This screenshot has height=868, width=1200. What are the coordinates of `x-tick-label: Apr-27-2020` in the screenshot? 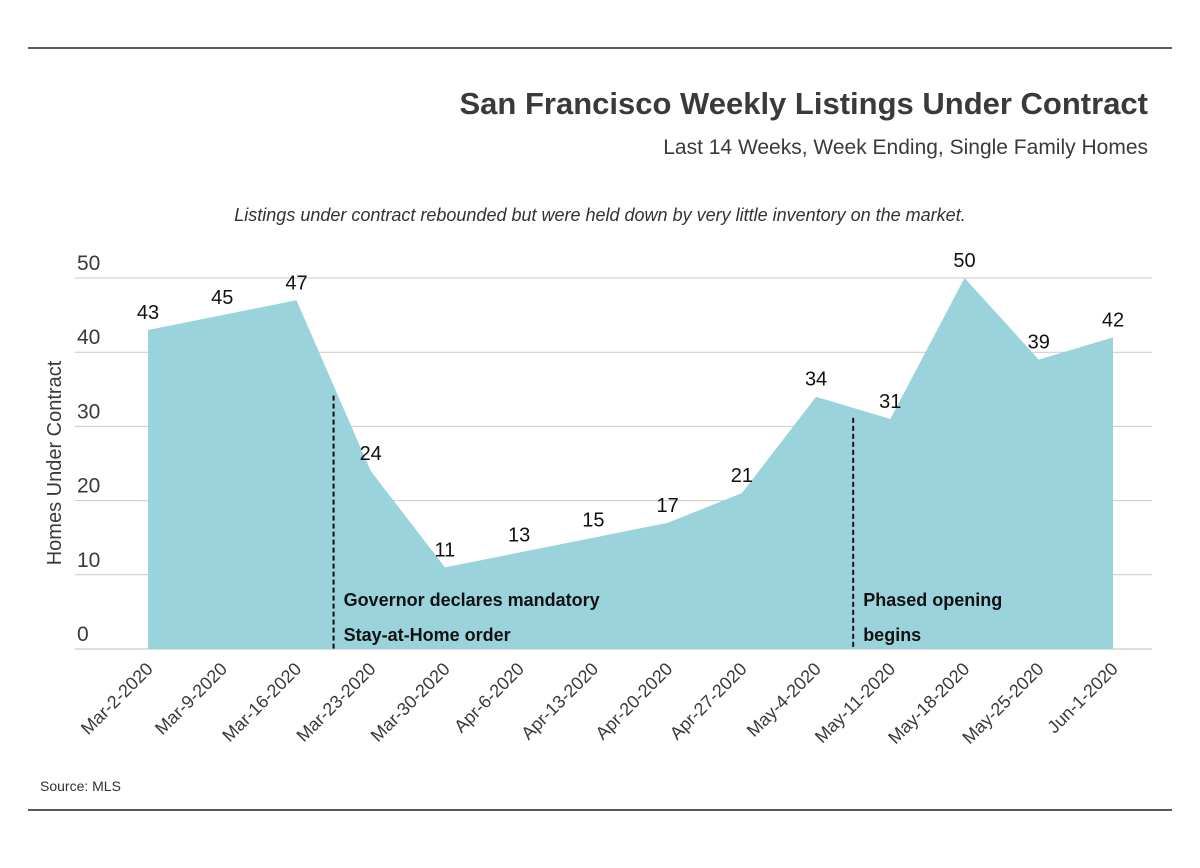 It's located at (708, 701).